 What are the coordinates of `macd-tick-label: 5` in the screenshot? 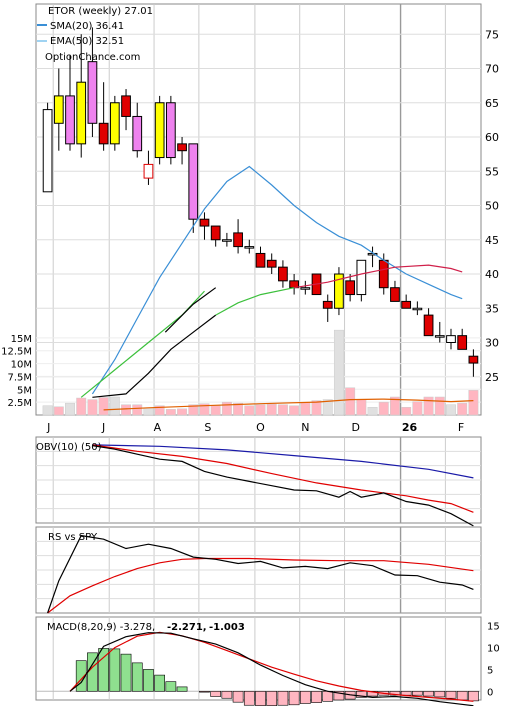 It's located at (490, 670).